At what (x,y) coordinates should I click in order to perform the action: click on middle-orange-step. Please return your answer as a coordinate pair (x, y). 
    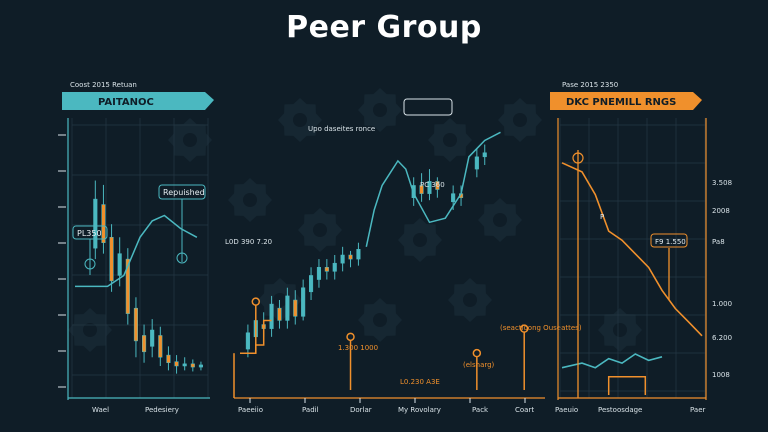
    Looking at the image, I should click on (256, 336).